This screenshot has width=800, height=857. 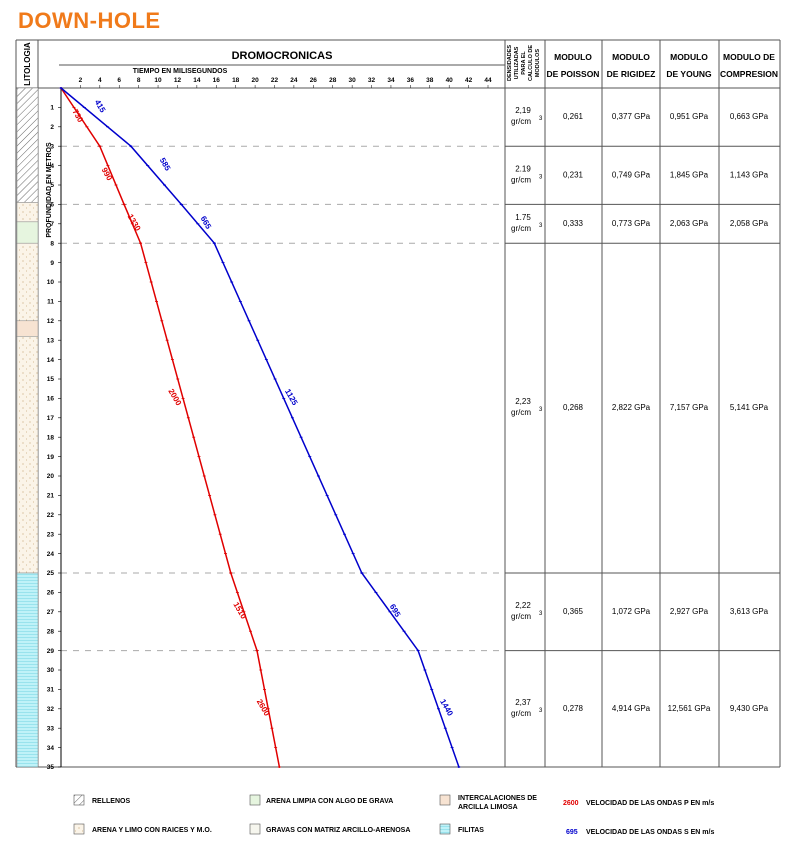 What do you see at coordinates (573, 611) in the screenshot?
I see `poisson-value: 0,365` at bounding box center [573, 611].